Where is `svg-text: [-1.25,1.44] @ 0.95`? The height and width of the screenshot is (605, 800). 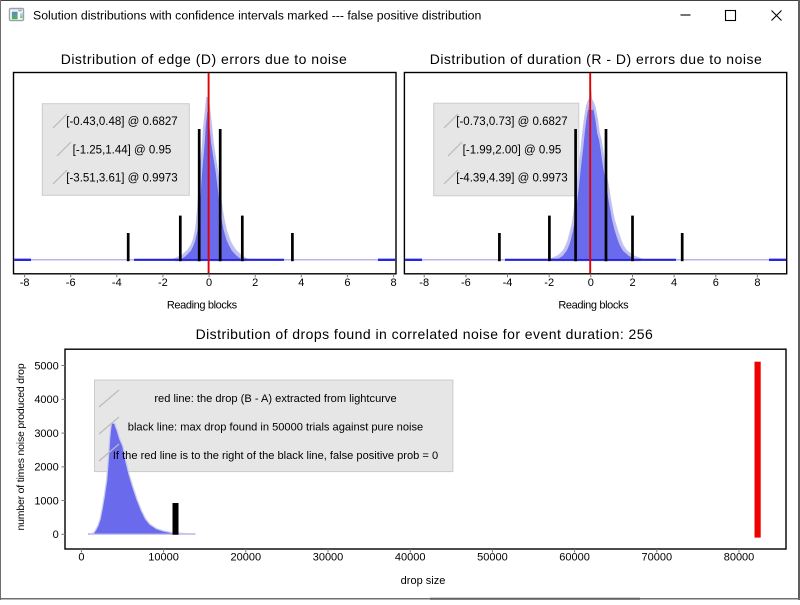 svg-text: [-1.25,1.44] @ 0.95 is located at coordinates (122, 151).